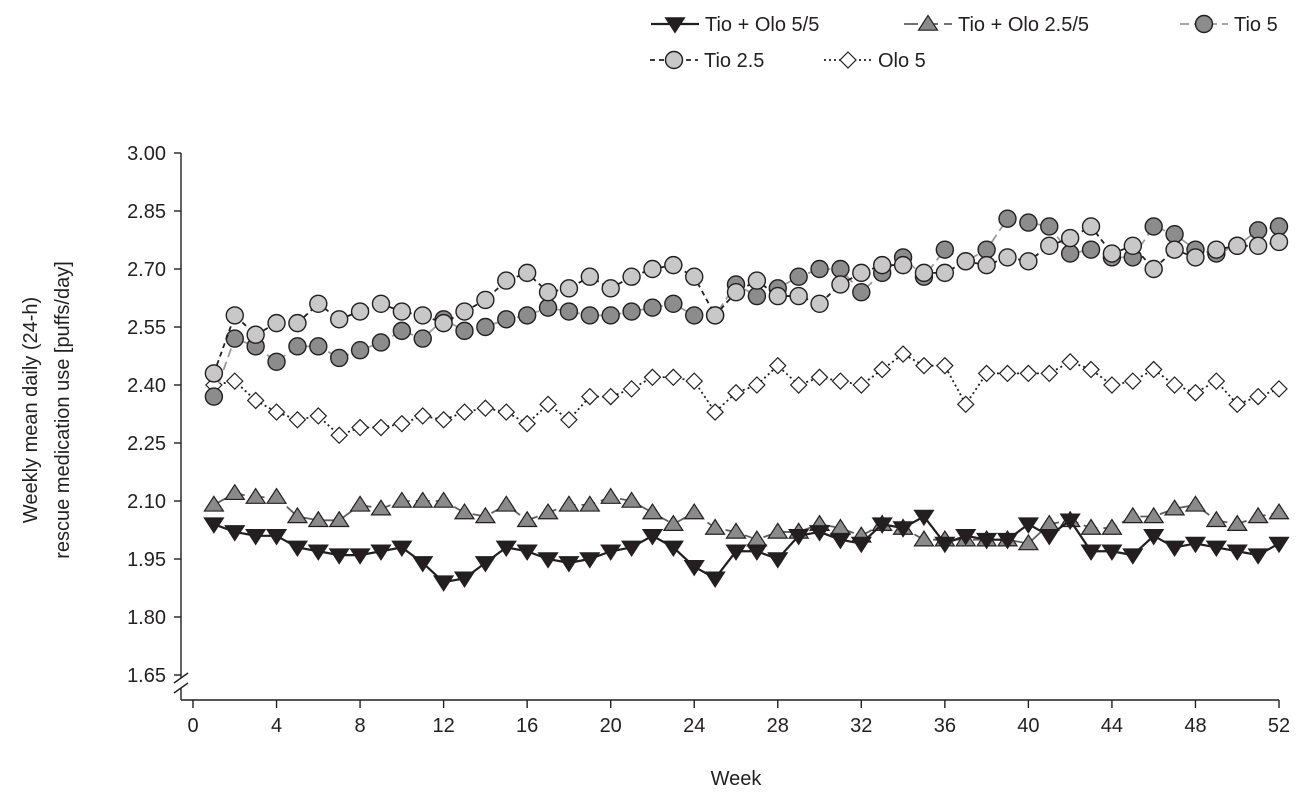  What do you see at coordinates (31, 410) in the screenshot?
I see `y-axis-label: Weekly mean daily (24-h)` at bounding box center [31, 410].